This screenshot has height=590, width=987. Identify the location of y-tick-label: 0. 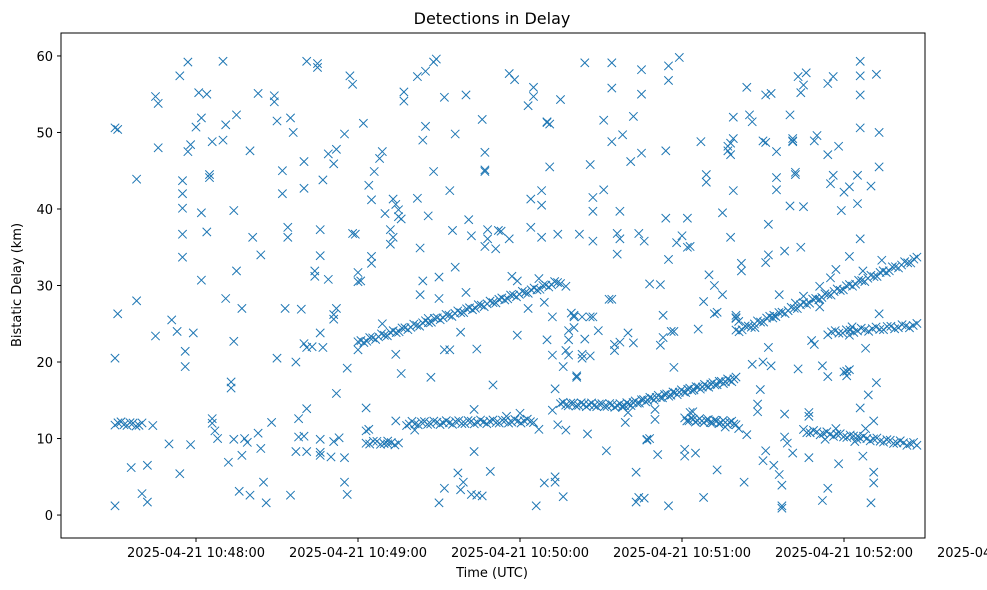
(49, 516).